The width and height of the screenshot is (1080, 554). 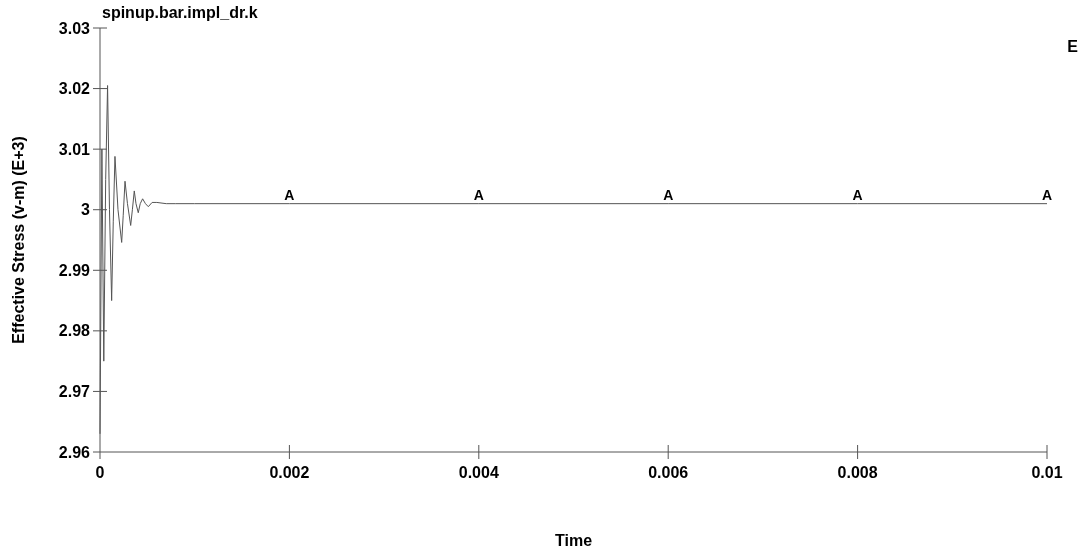 I want to click on x-tick-label: 0.008, so click(x=857, y=472).